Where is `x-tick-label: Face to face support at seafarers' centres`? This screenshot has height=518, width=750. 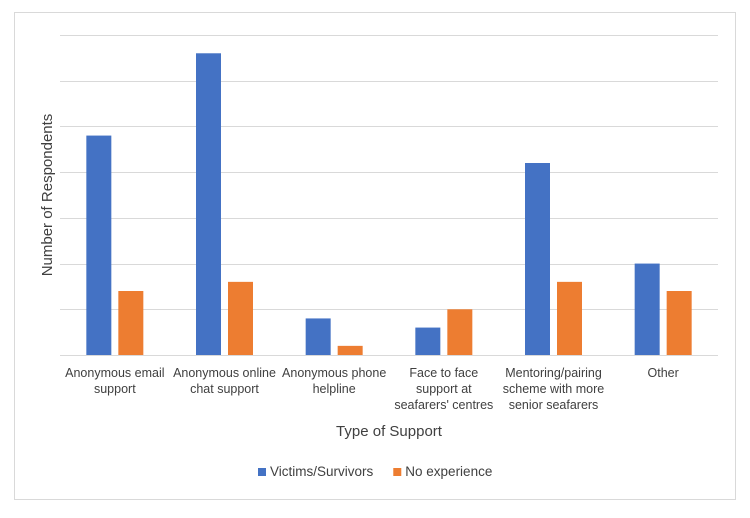 x-tick-label: Face to face support at seafarers' centres is located at coordinates (443, 389).